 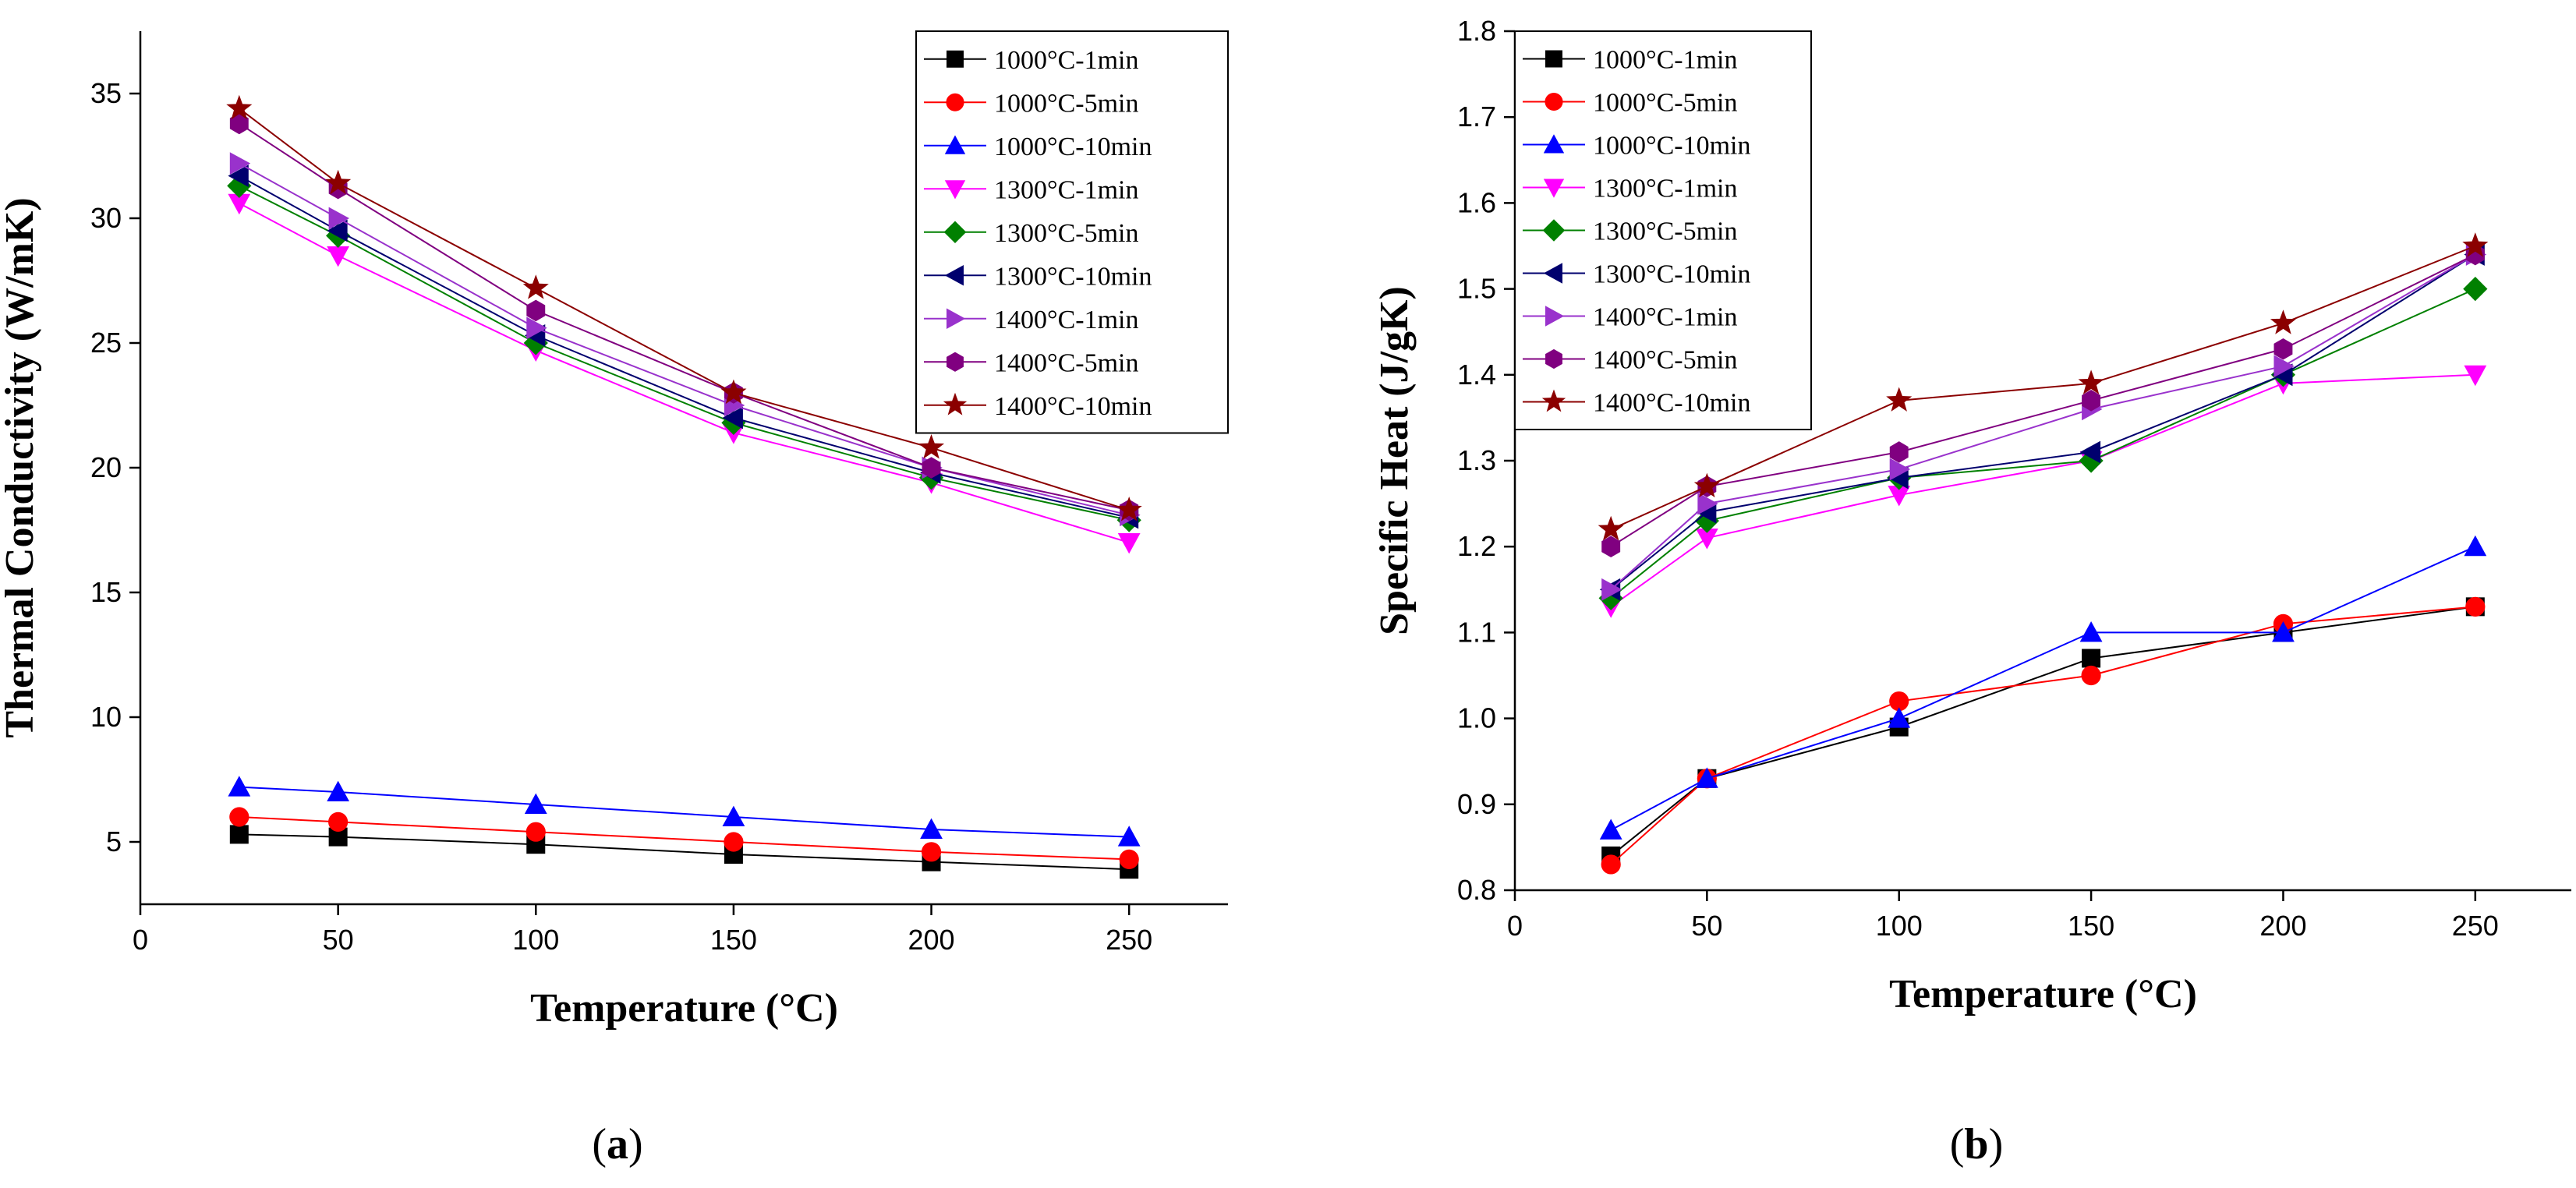 I want to click on y-tick-label: 1.7, so click(x=1476, y=117).